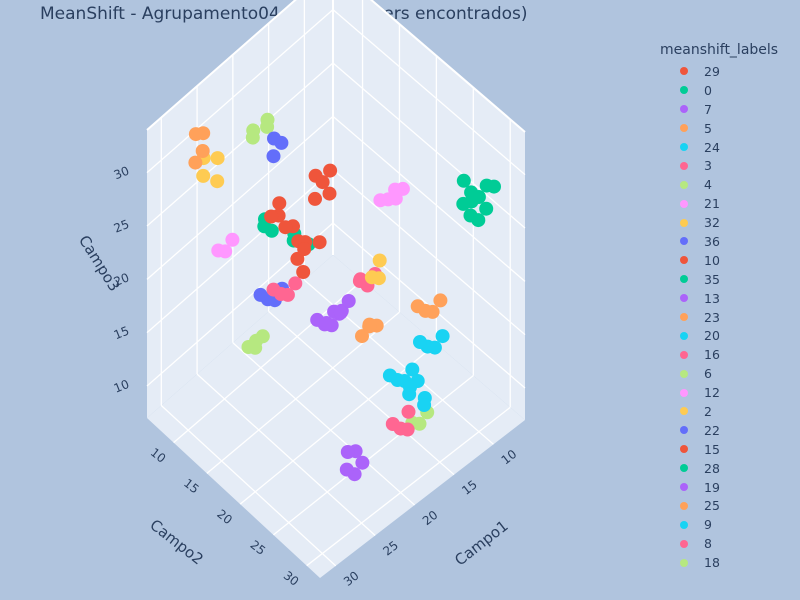  Describe the element at coordinates (727, 241) in the screenshot. I see `legend-item-36: 36` at that location.